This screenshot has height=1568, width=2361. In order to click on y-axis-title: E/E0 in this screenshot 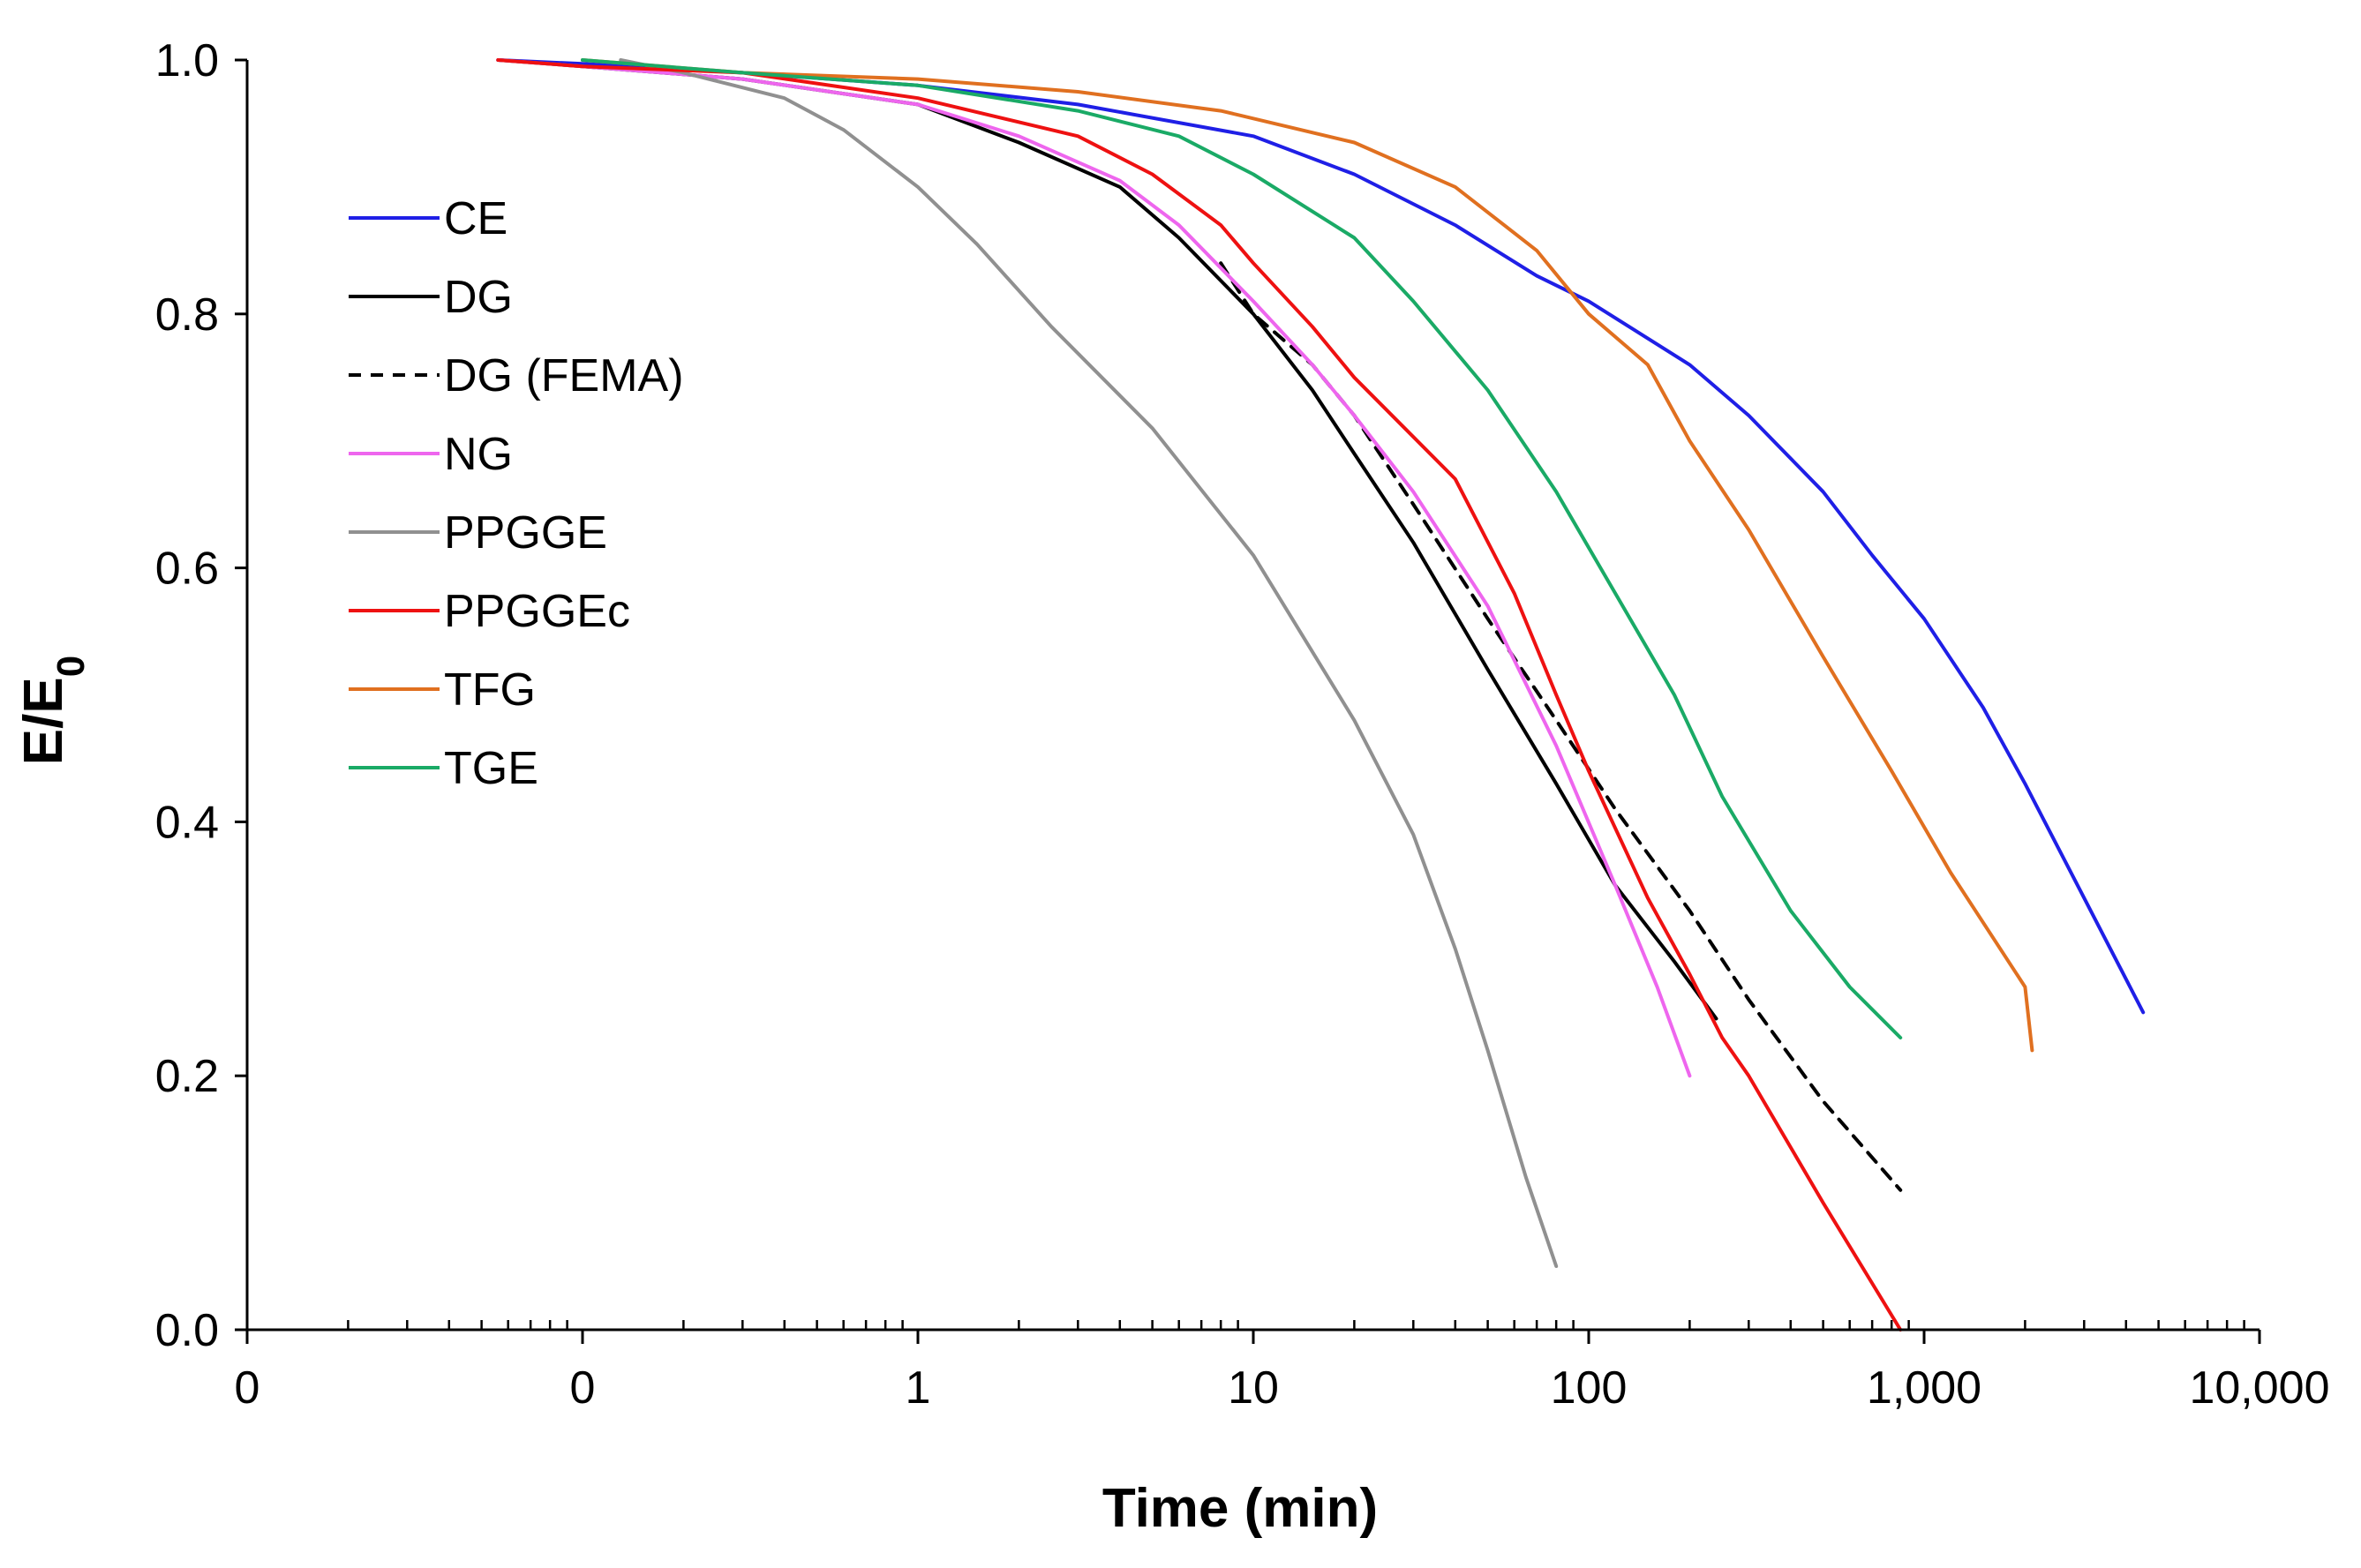, I will do `click(53, 710)`.